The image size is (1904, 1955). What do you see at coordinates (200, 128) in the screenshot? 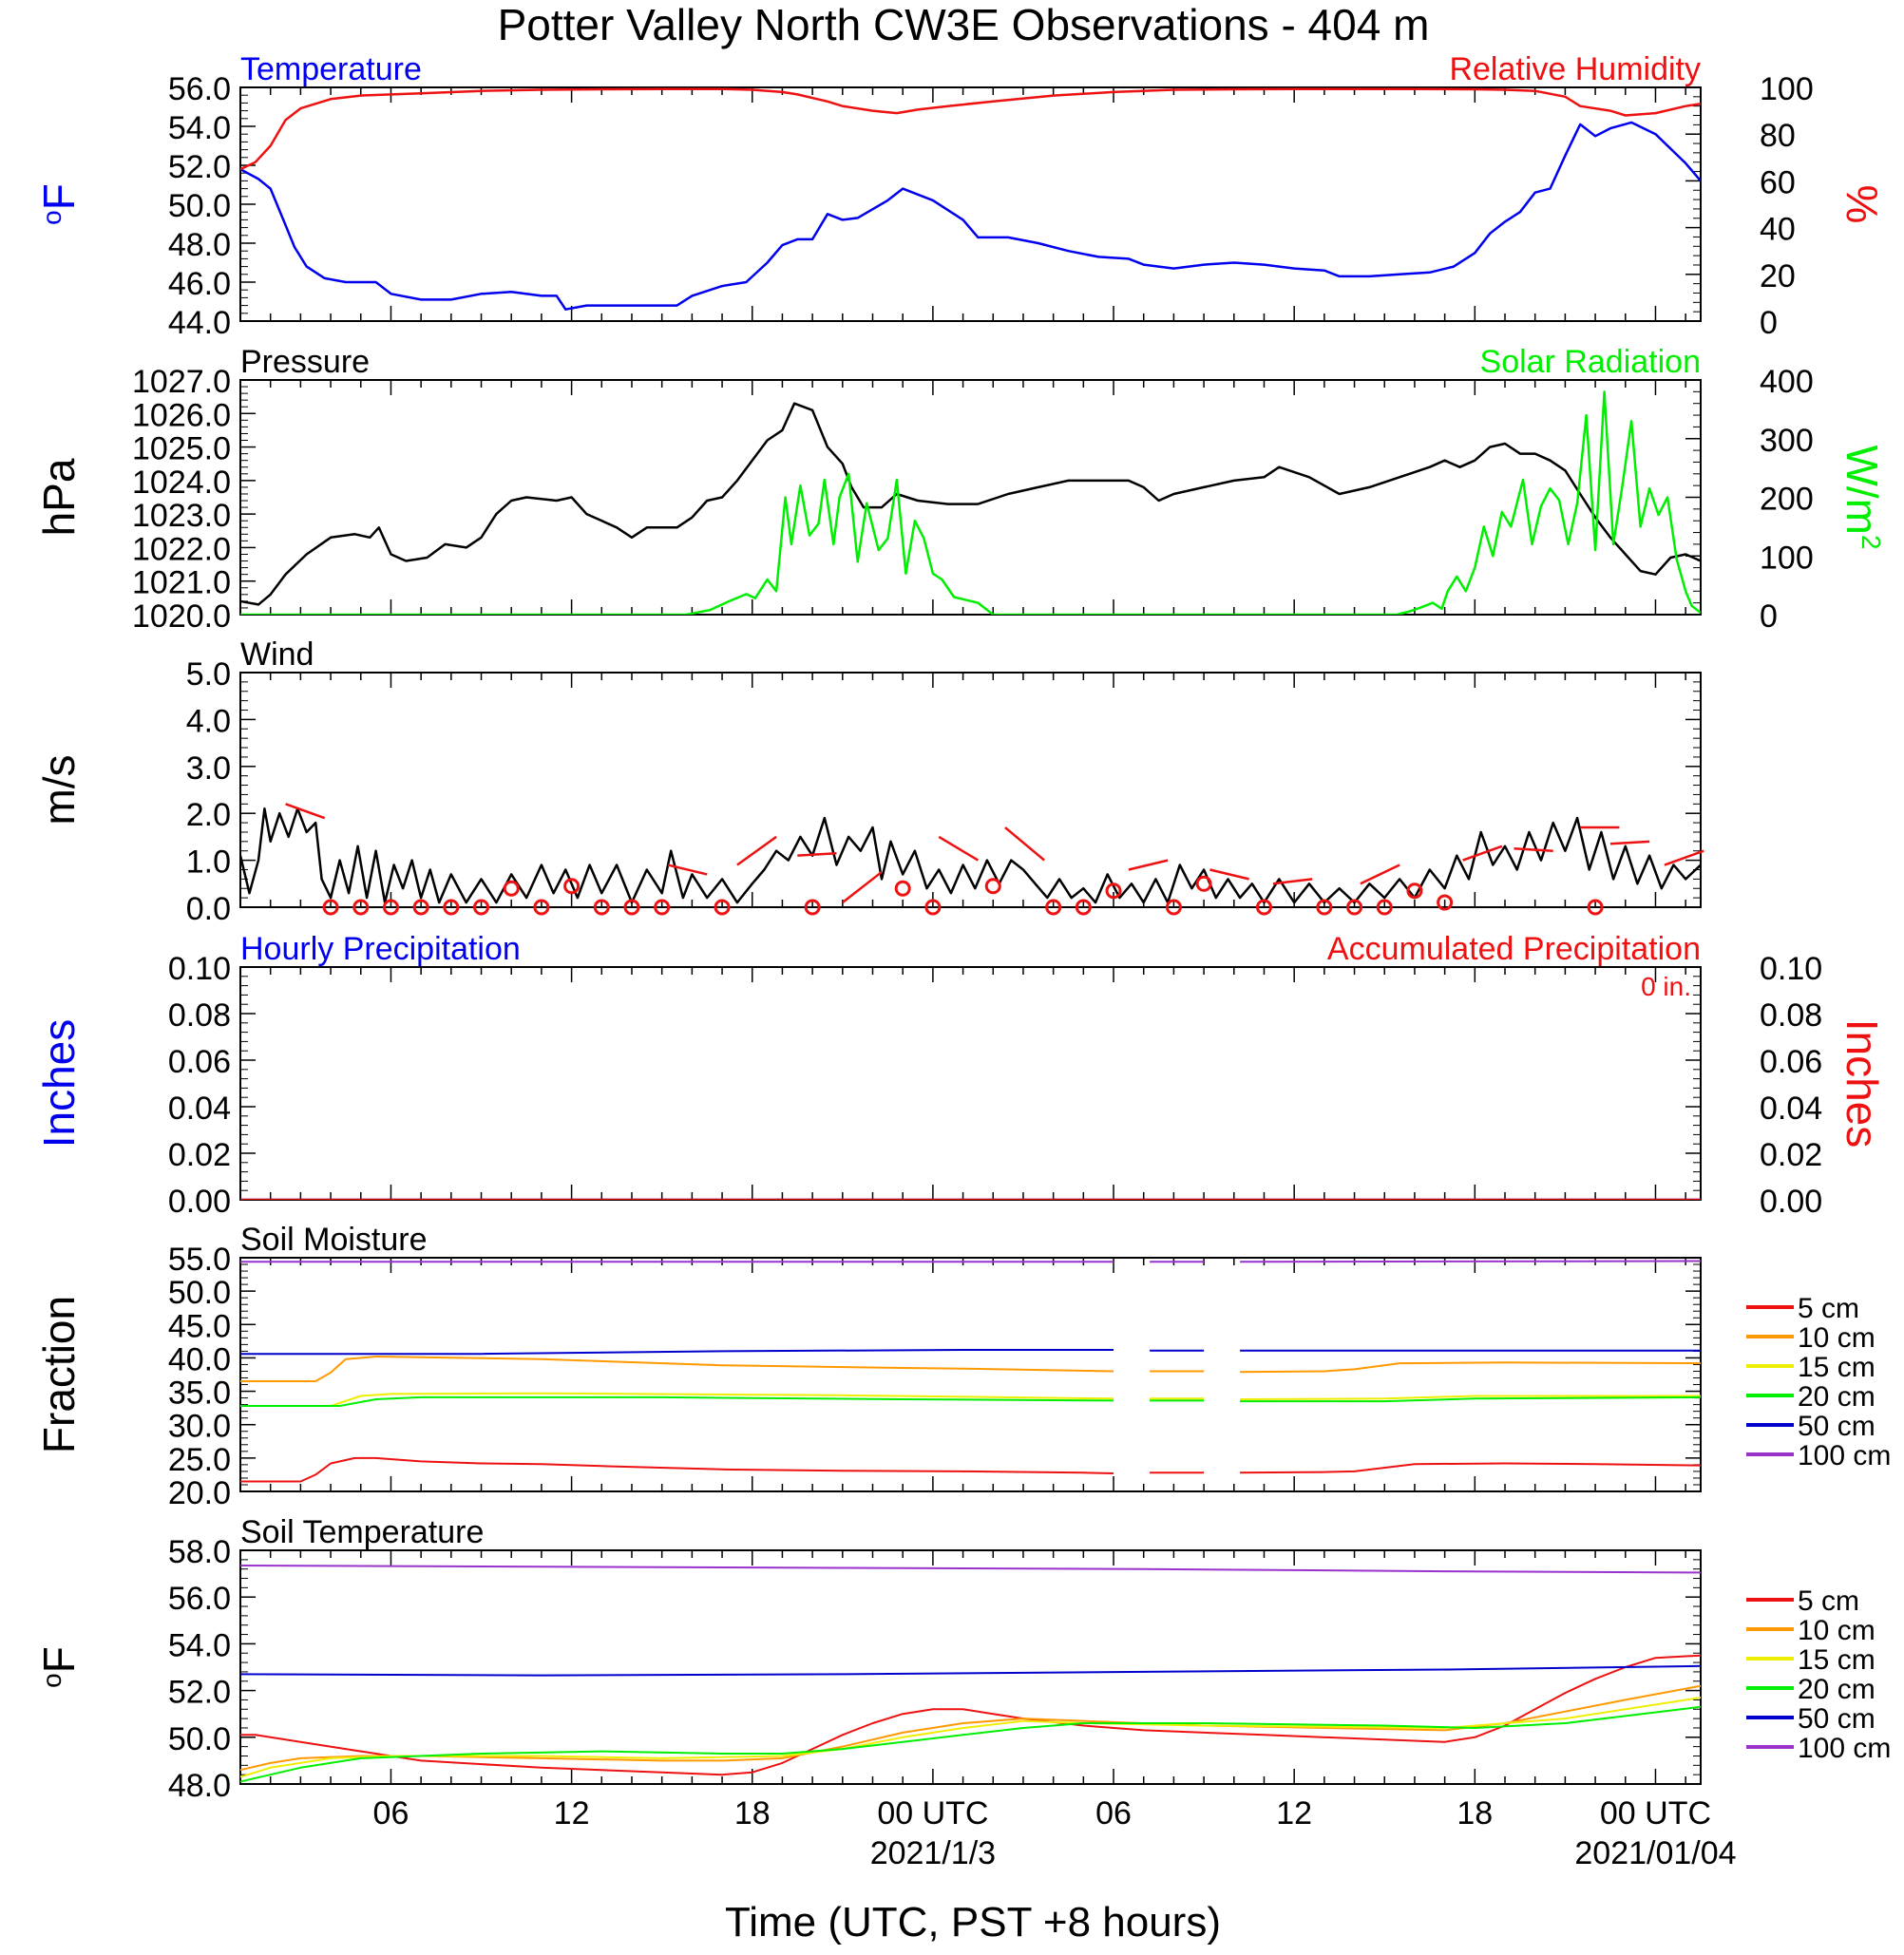
I see `y-tick-label: 54.0` at bounding box center [200, 128].